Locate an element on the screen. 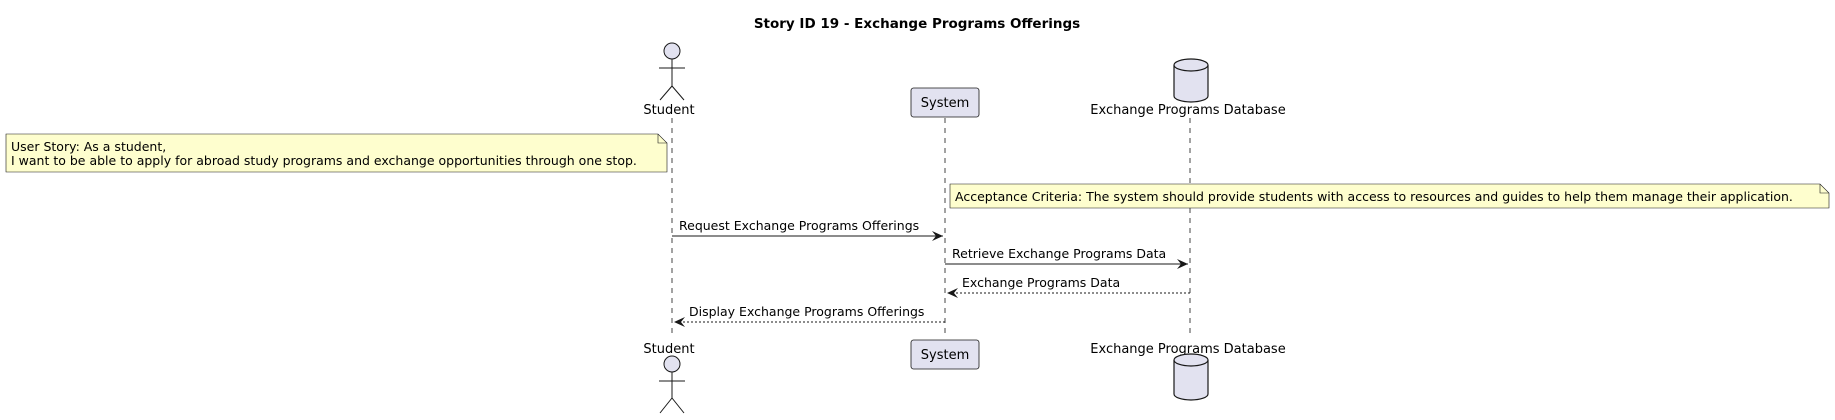  message-label: Request Exchange Programs Offerings is located at coordinates (799, 225).